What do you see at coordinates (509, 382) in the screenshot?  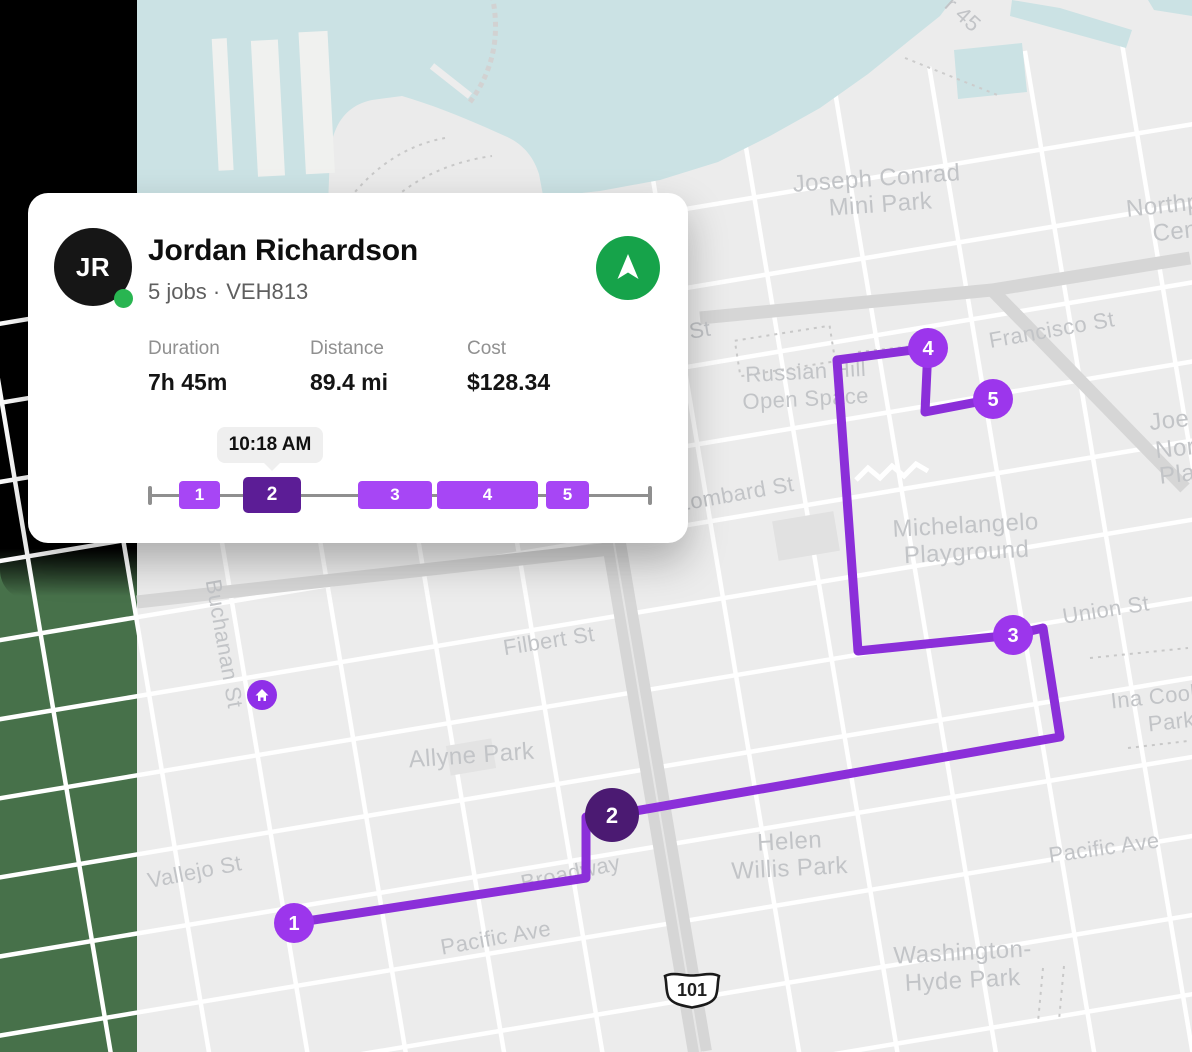 I see `stat-value: $128.34` at bounding box center [509, 382].